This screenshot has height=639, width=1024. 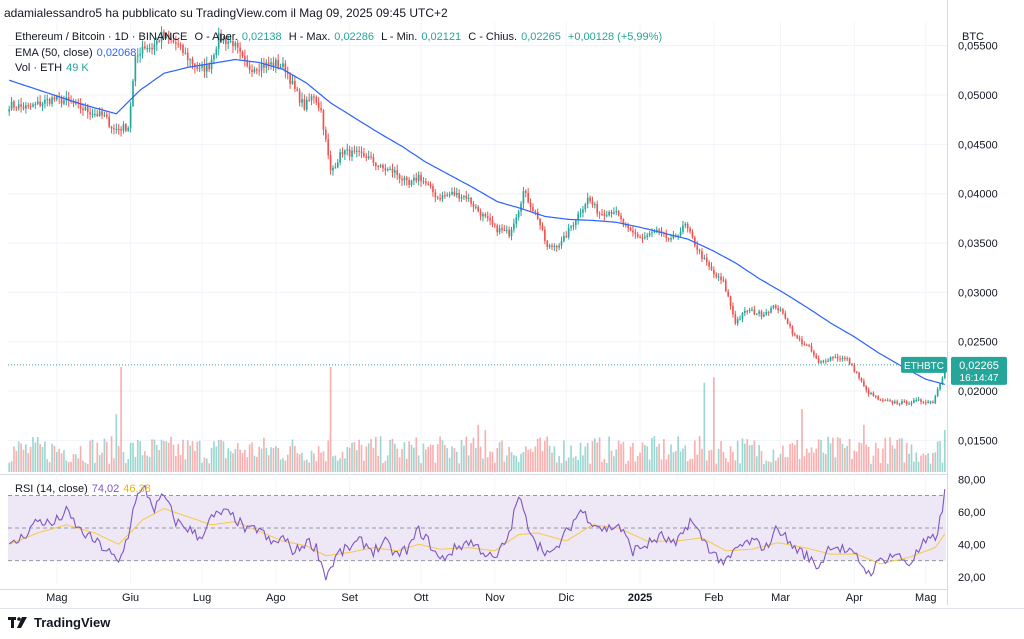 What do you see at coordinates (77, 53) in the screenshot?
I see `ema-legend: EMA (50, close) 0,02068` at bounding box center [77, 53].